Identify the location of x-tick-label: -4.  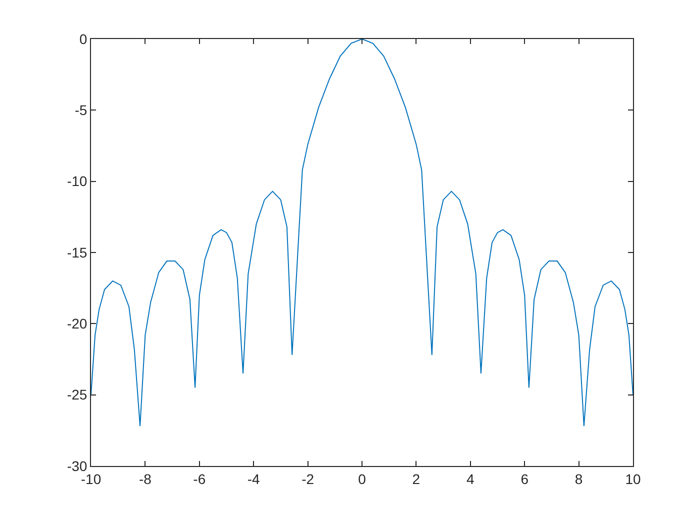
(253, 478).